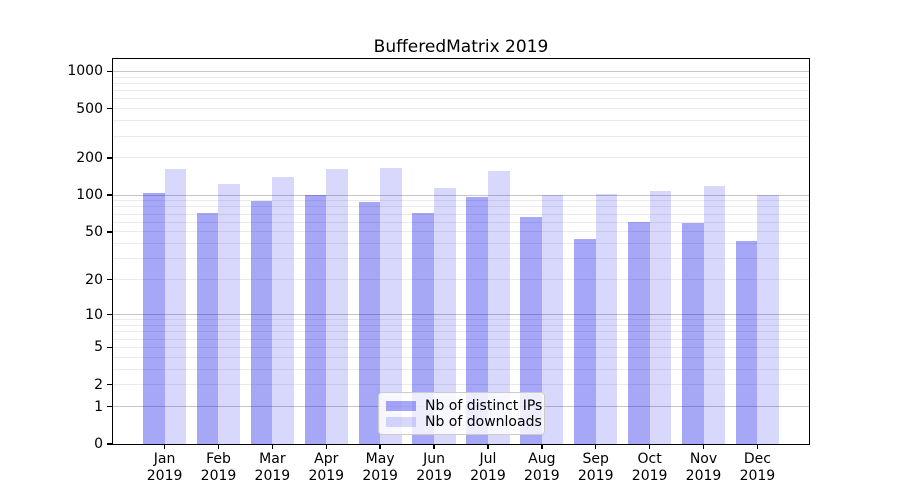 Image resolution: width=900 pixels, height=500 pixels. I want to click on x-tick-label: Apr 2019, so click(326, 467).